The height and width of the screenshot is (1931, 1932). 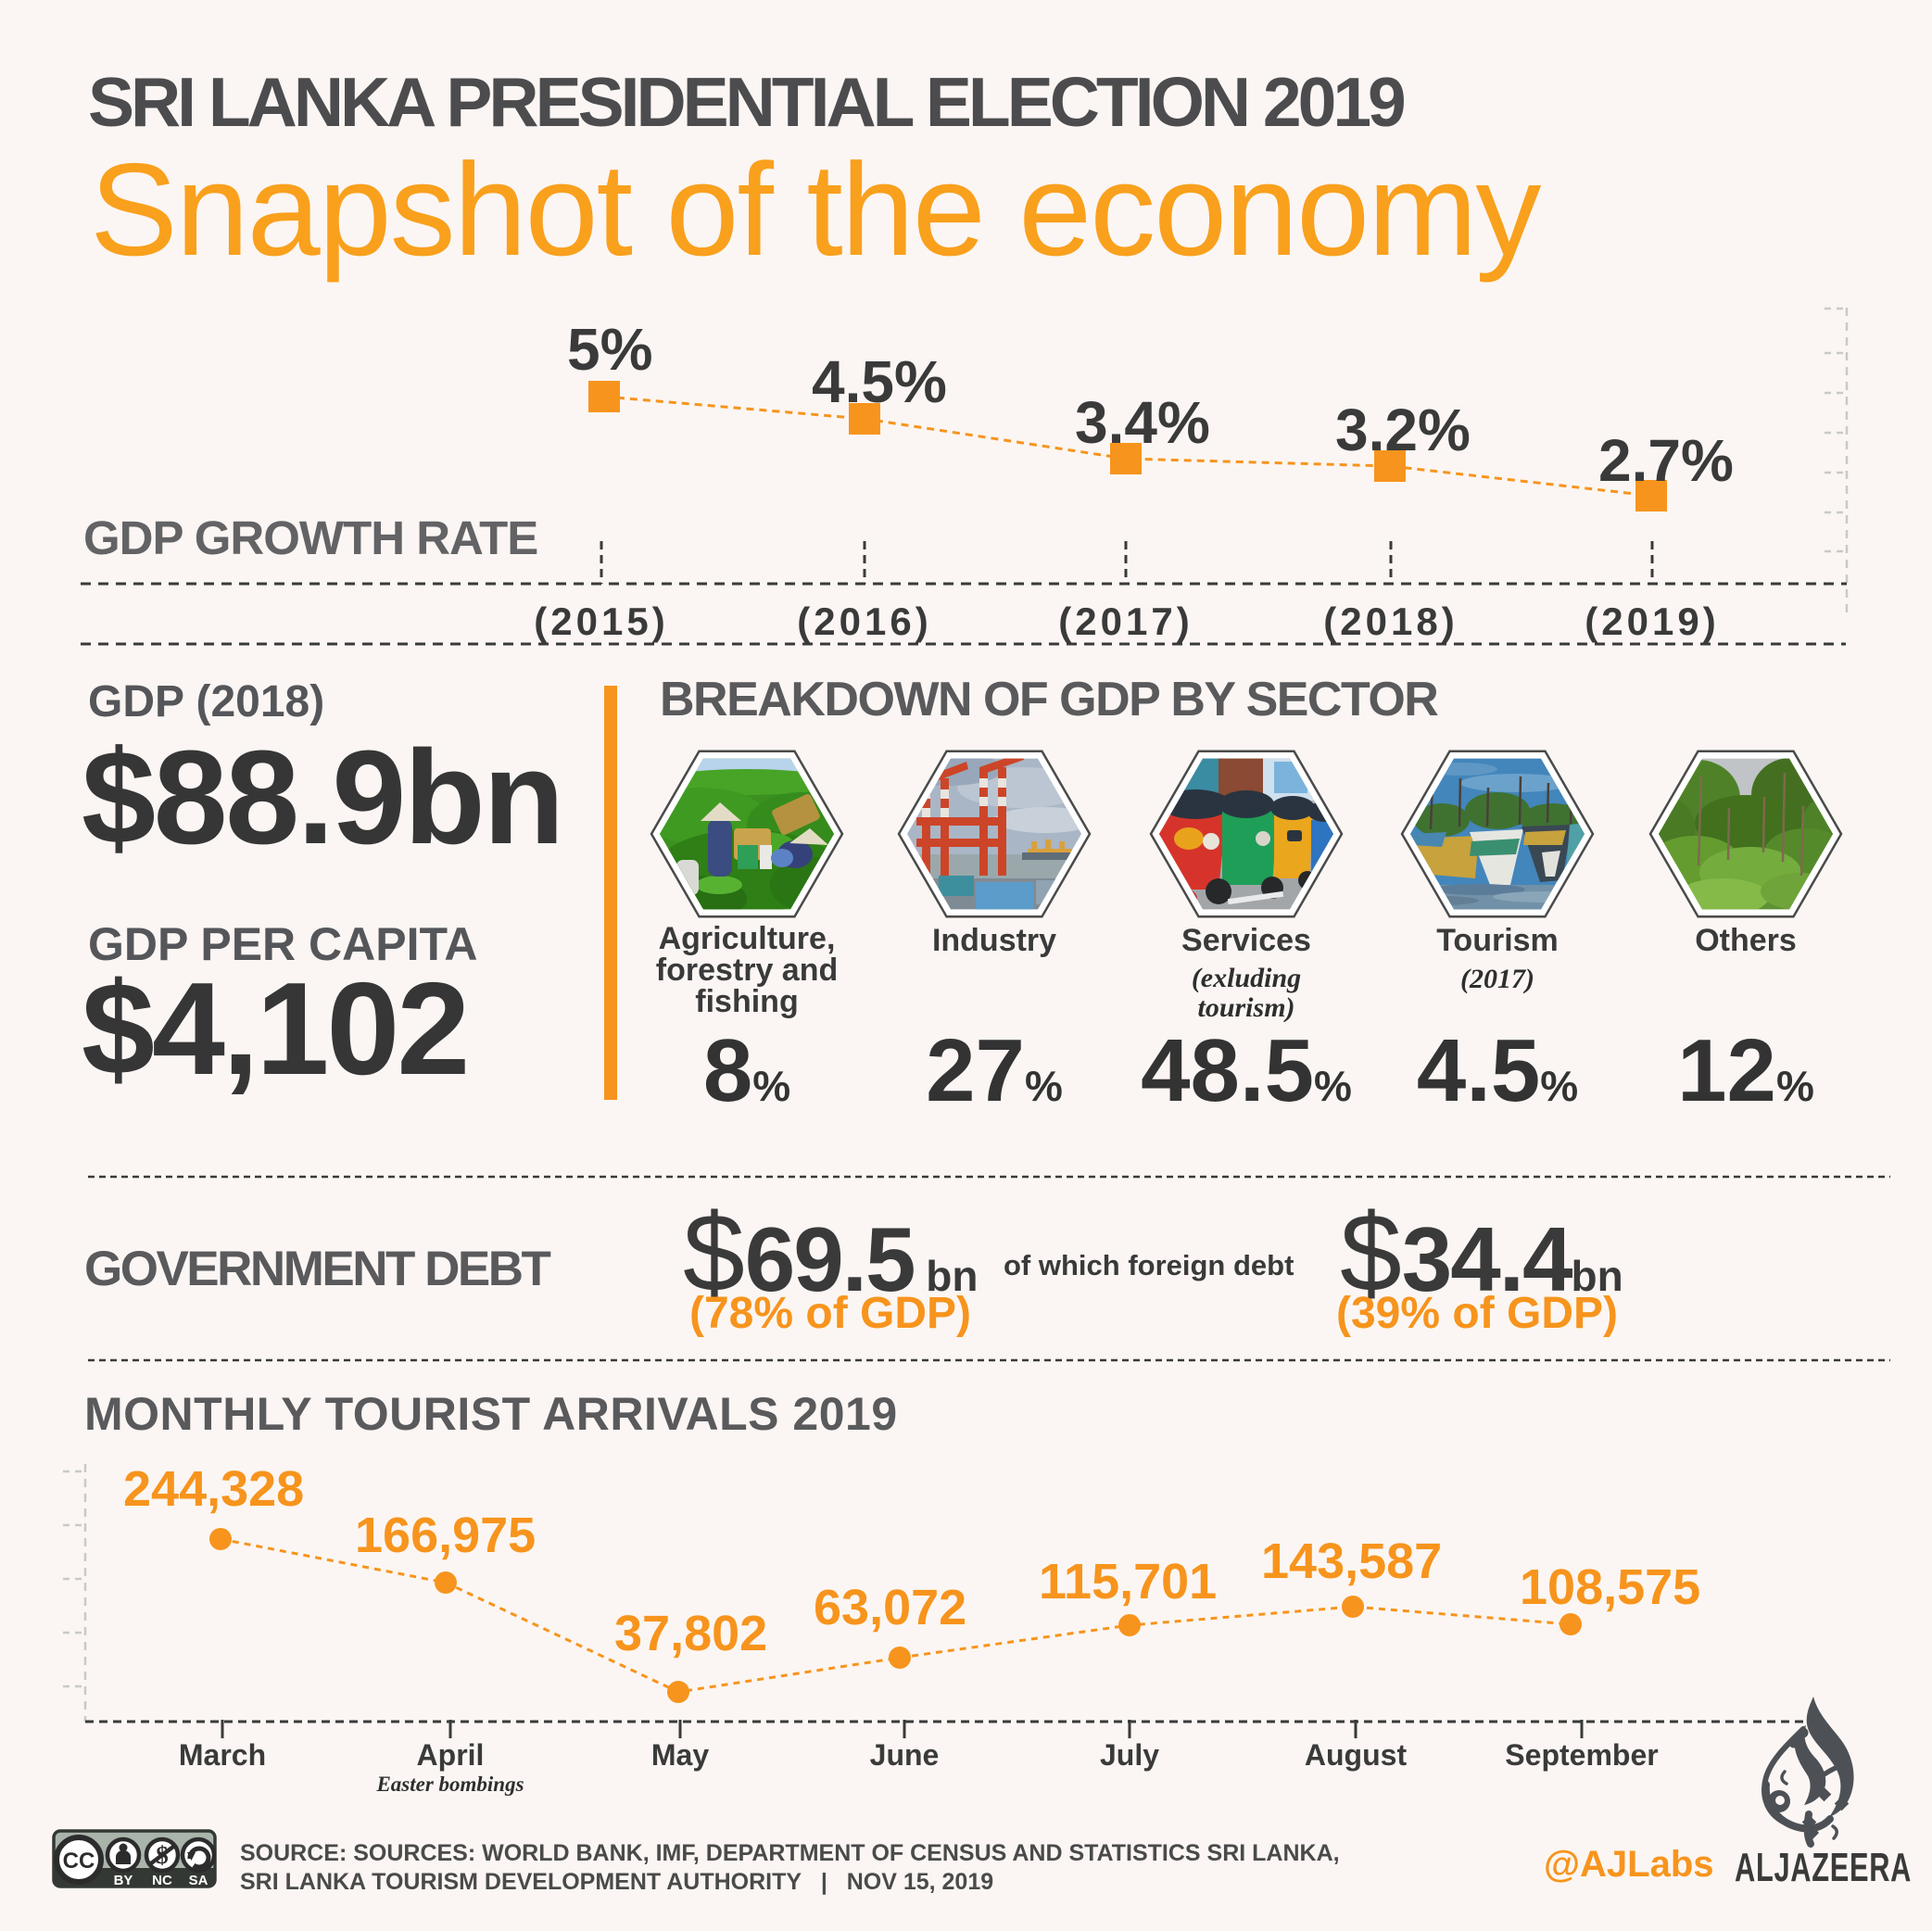 What do you see at coordinates (79, 1862) in the screenshot?
I see `svg-text: CC` at bounding box center [79, 1862].